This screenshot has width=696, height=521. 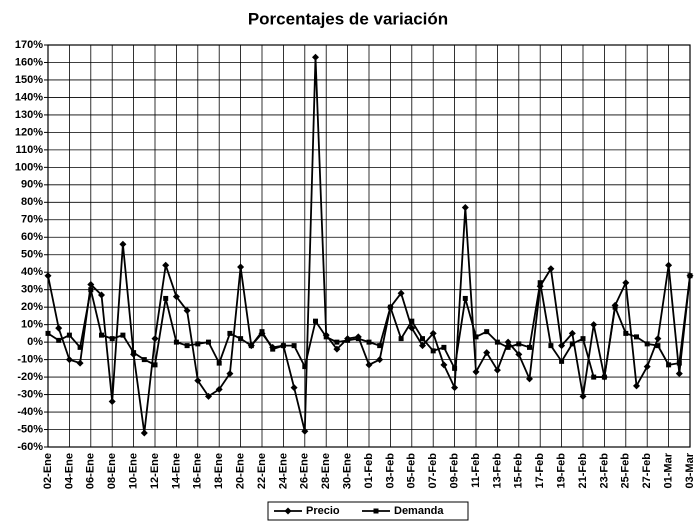 I want to click on y-tick-label: -20%, so click(x=30, y=377).